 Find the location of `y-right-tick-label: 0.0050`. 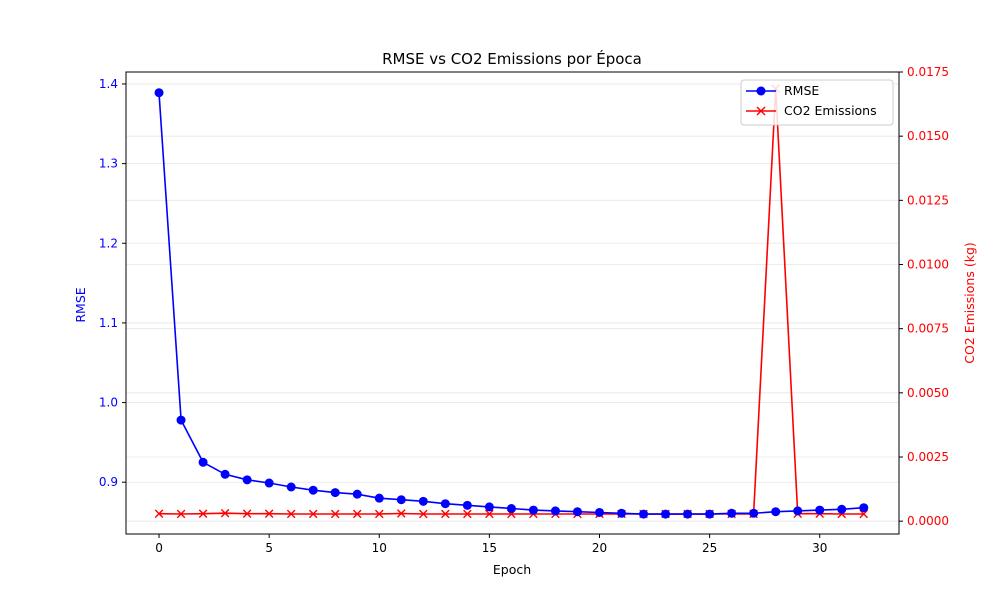

y-right-tick-label: 0.0050 is located at coordinates (928, 393).